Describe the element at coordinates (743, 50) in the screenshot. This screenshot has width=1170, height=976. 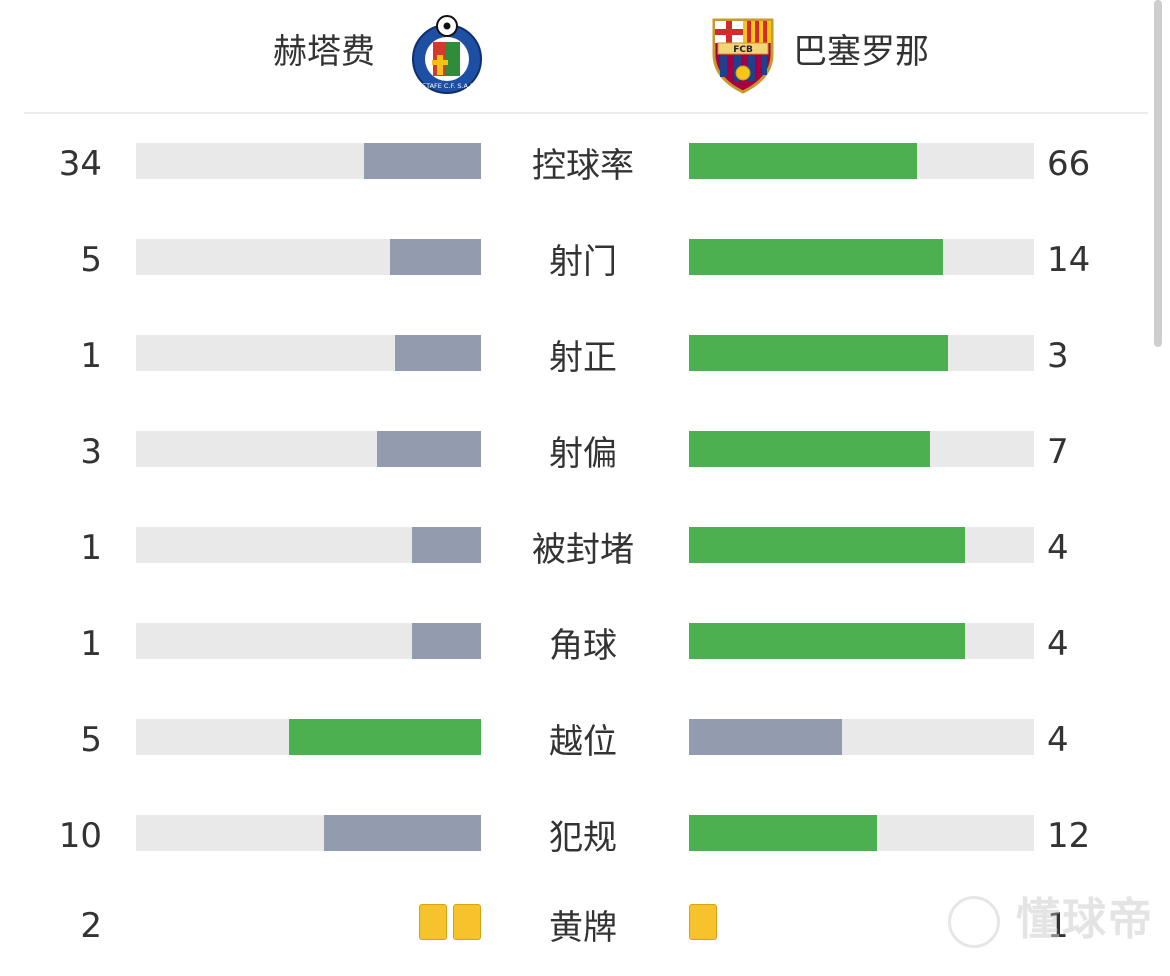
I see `svg-text: FCB` at that location.